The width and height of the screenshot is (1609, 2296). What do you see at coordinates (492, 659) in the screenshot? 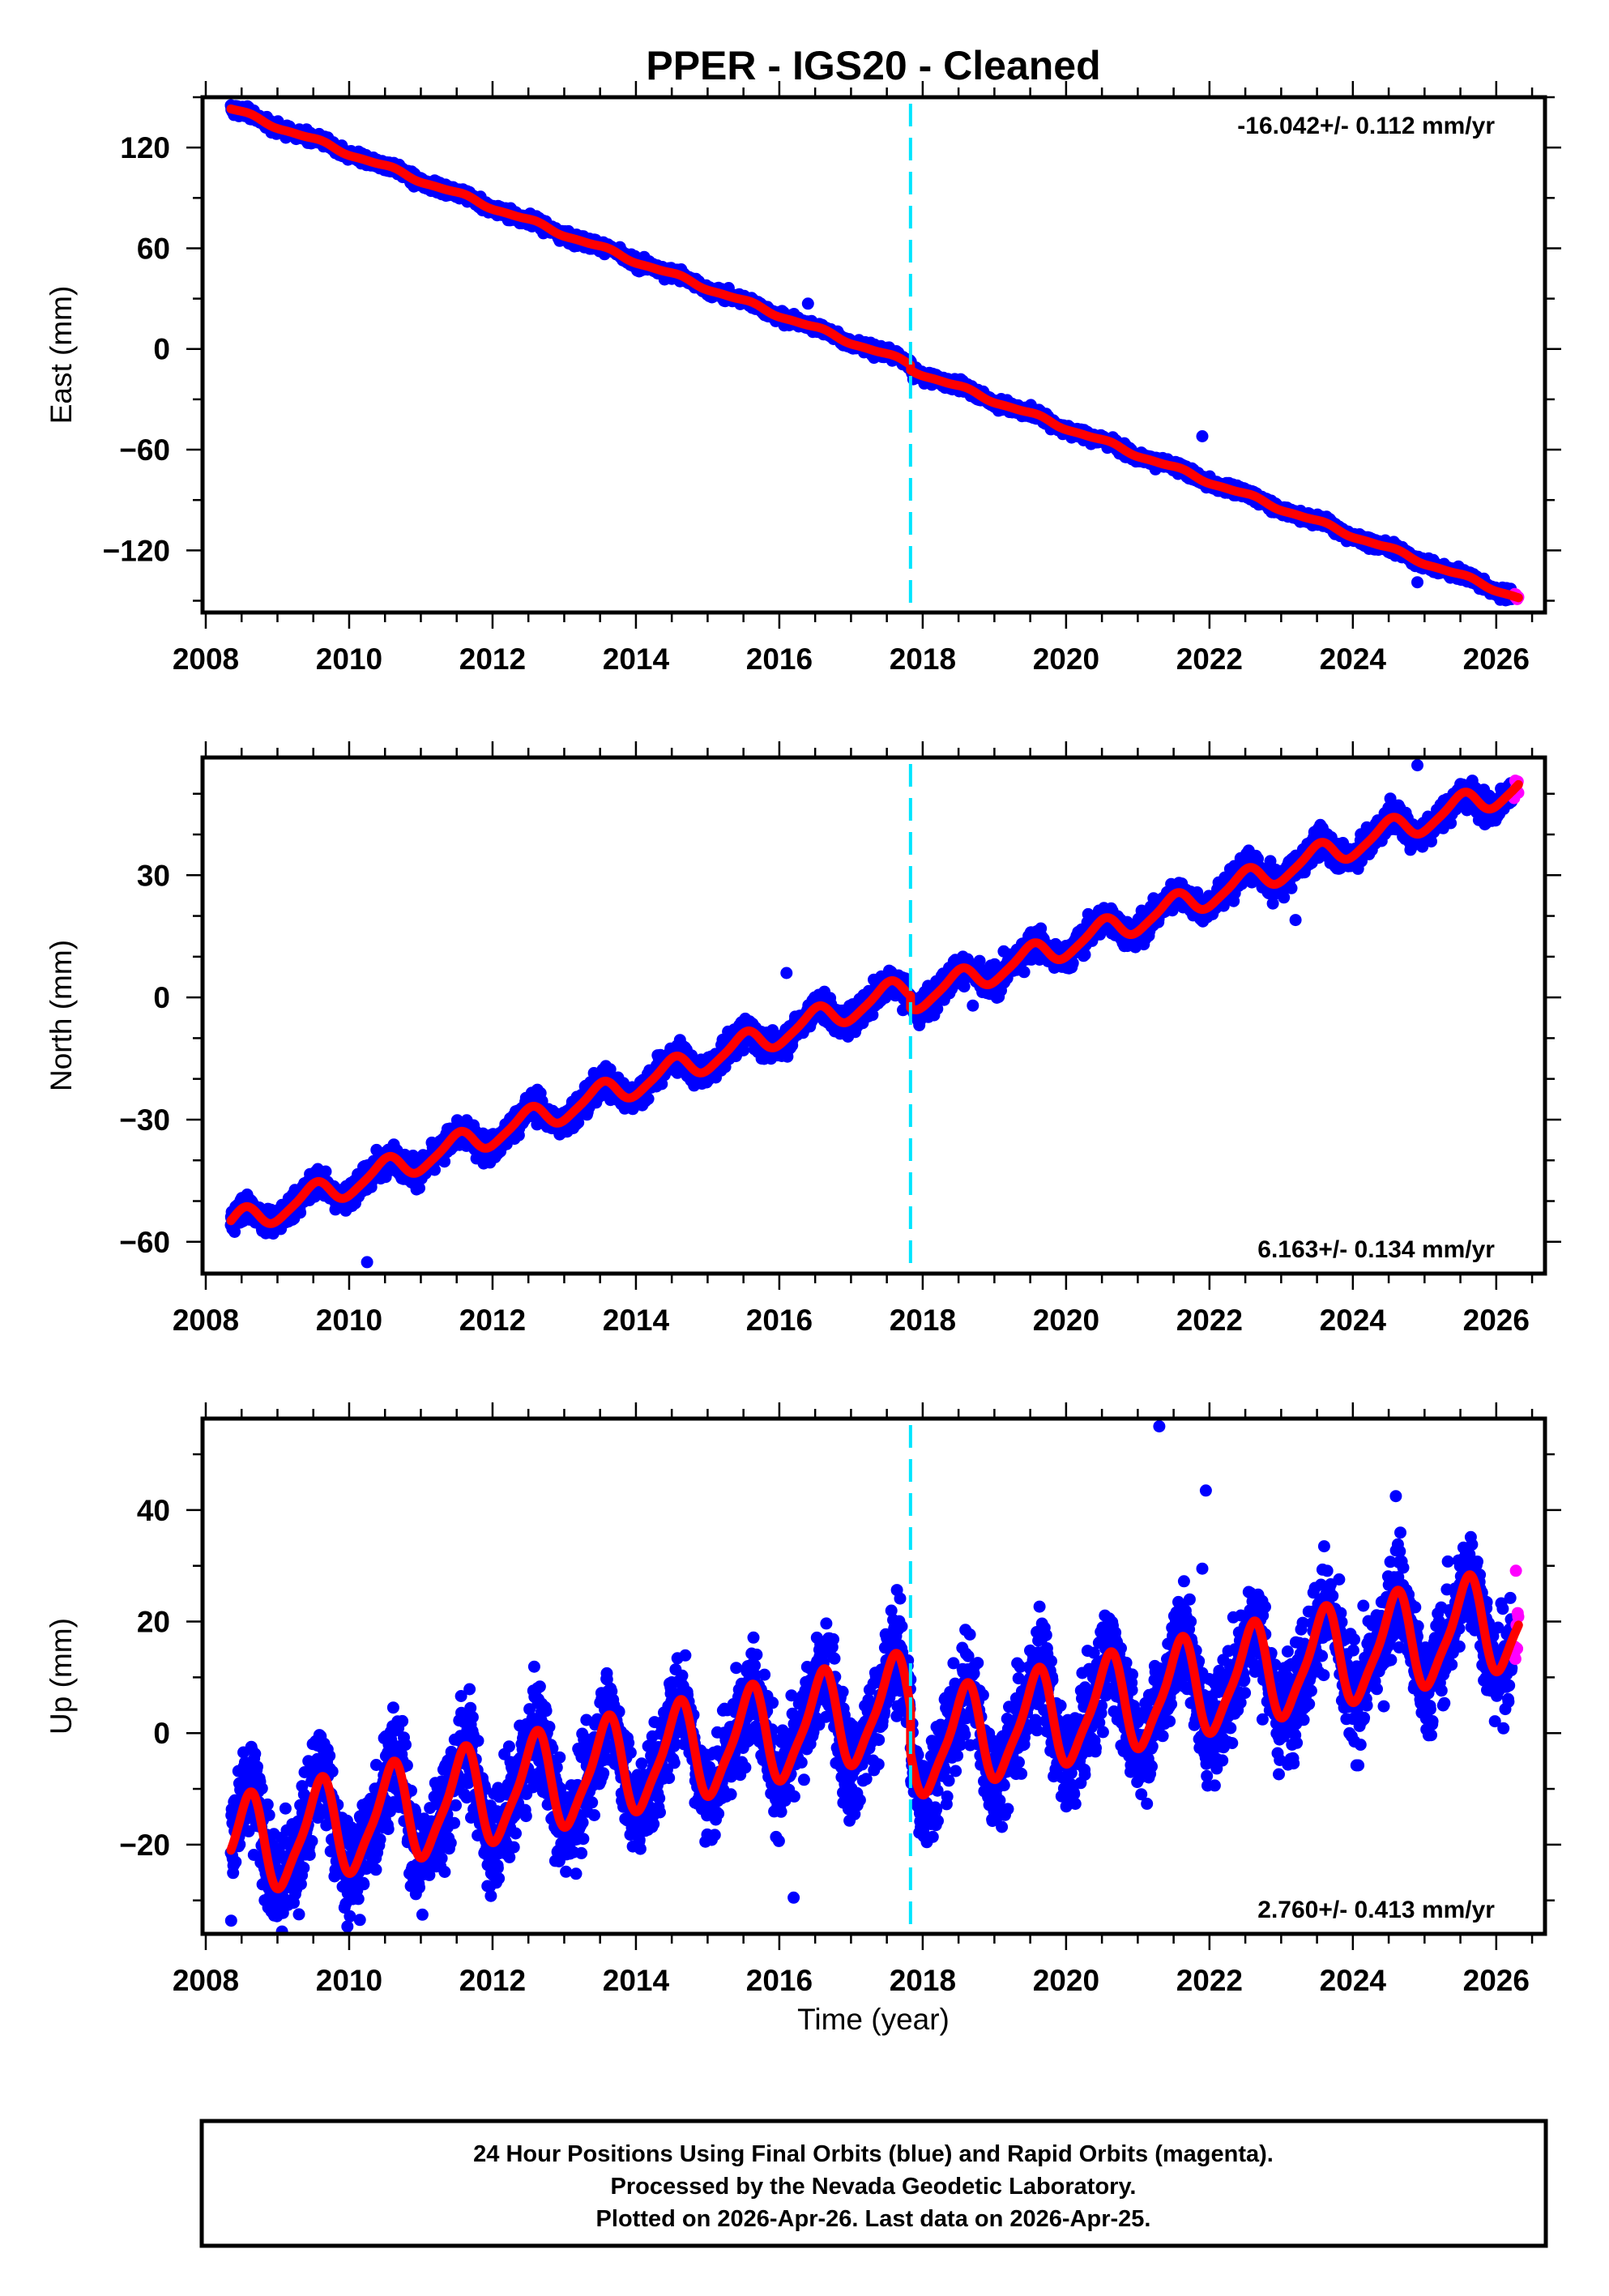
I see `x-tick-label: 2012` at bounding box center [492, 659].